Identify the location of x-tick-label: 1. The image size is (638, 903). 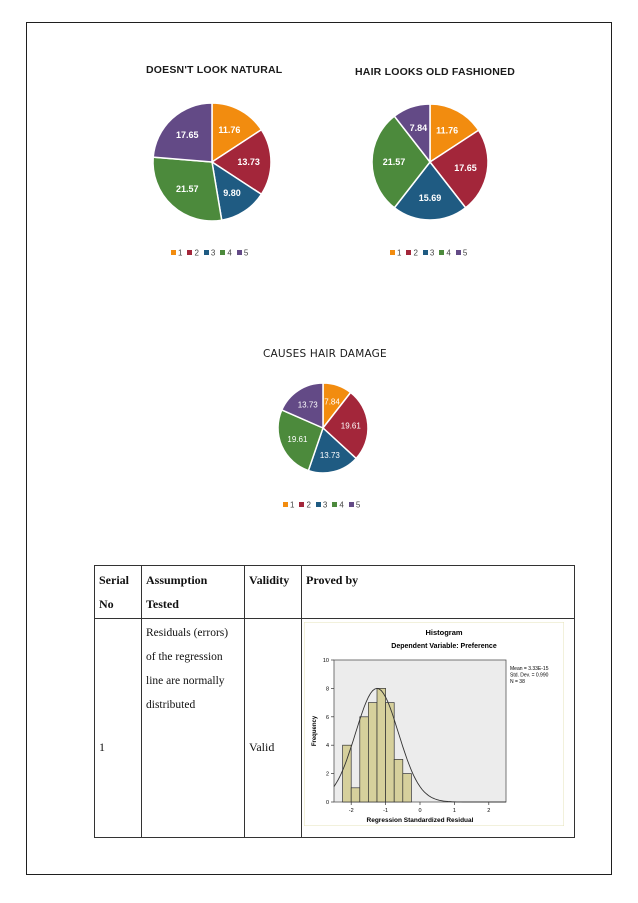
(454, 811).